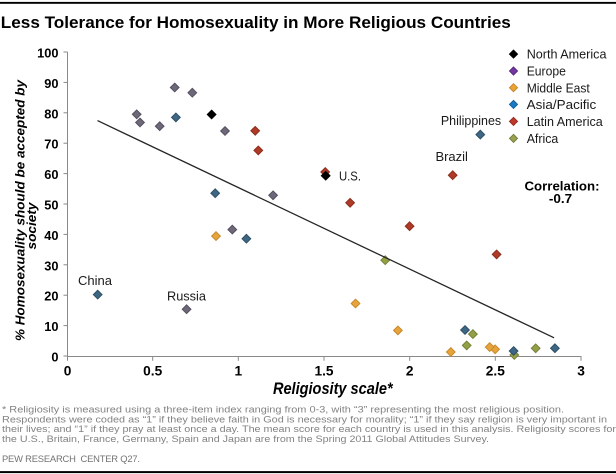  I want to click on svg-text: 30, so click(51, 265).